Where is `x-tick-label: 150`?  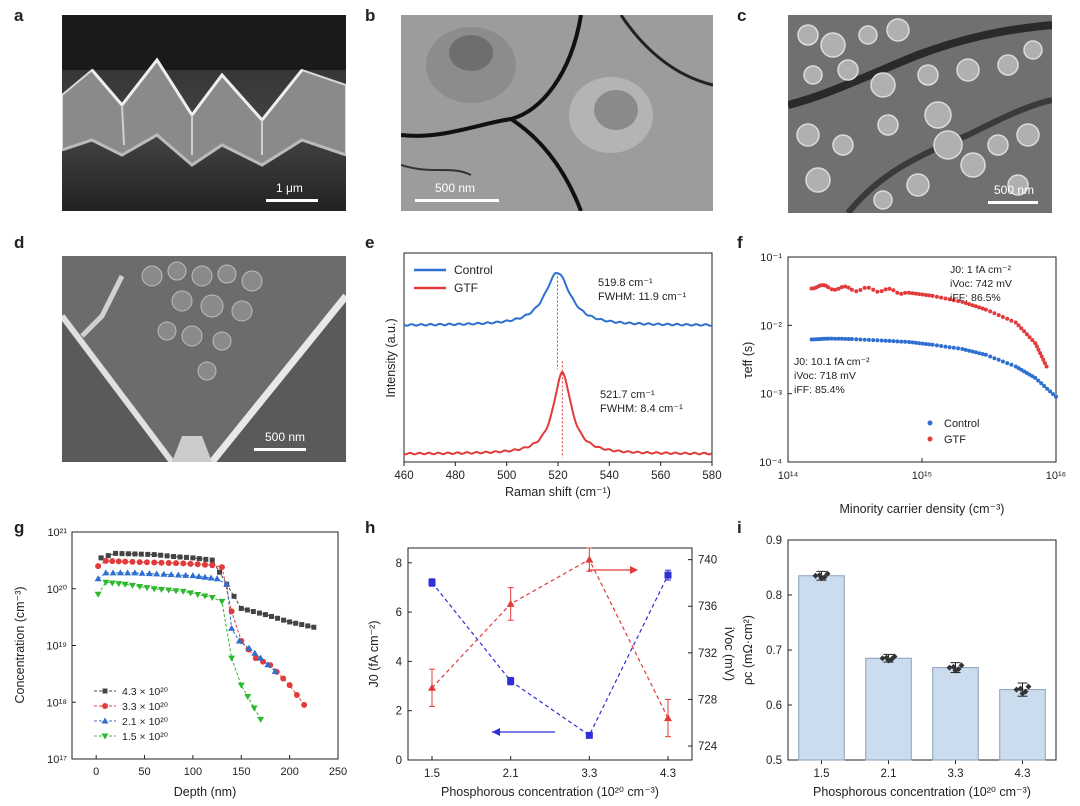 x-tick-label: 150 is located at coordinates (241, 772).